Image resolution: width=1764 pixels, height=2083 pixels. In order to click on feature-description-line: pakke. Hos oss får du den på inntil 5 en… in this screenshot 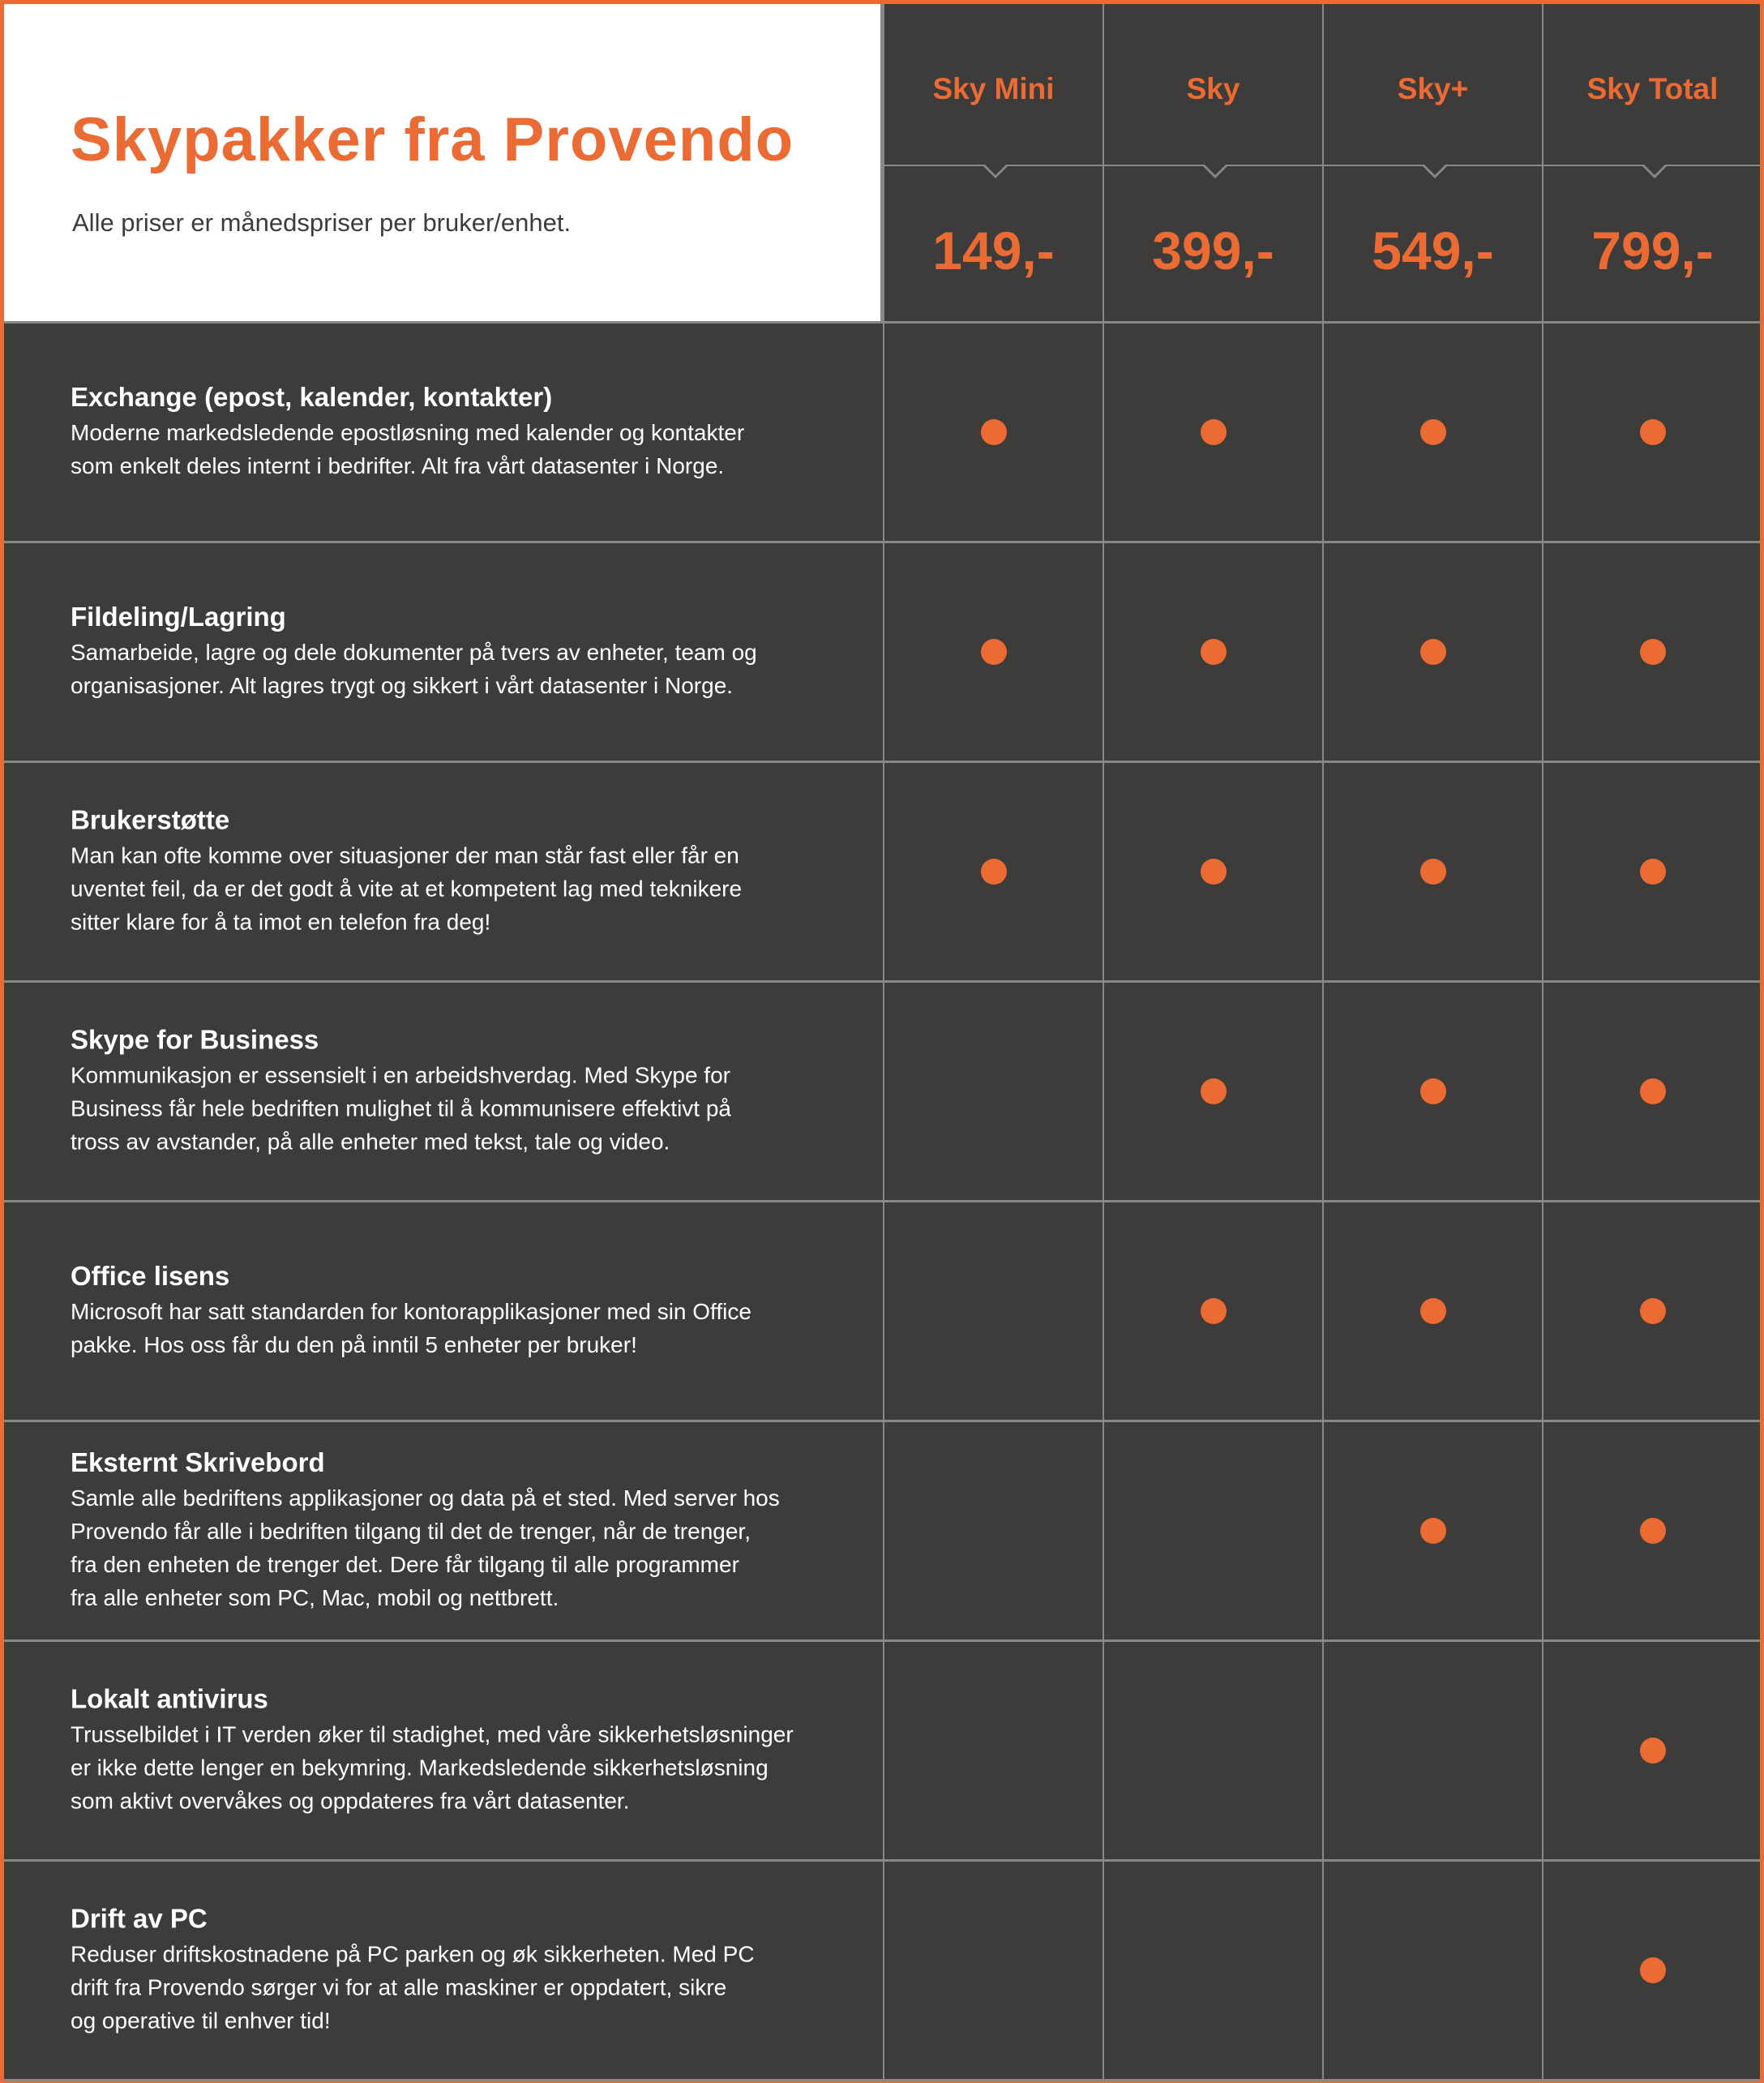, I will do `click(354, 1345)`.